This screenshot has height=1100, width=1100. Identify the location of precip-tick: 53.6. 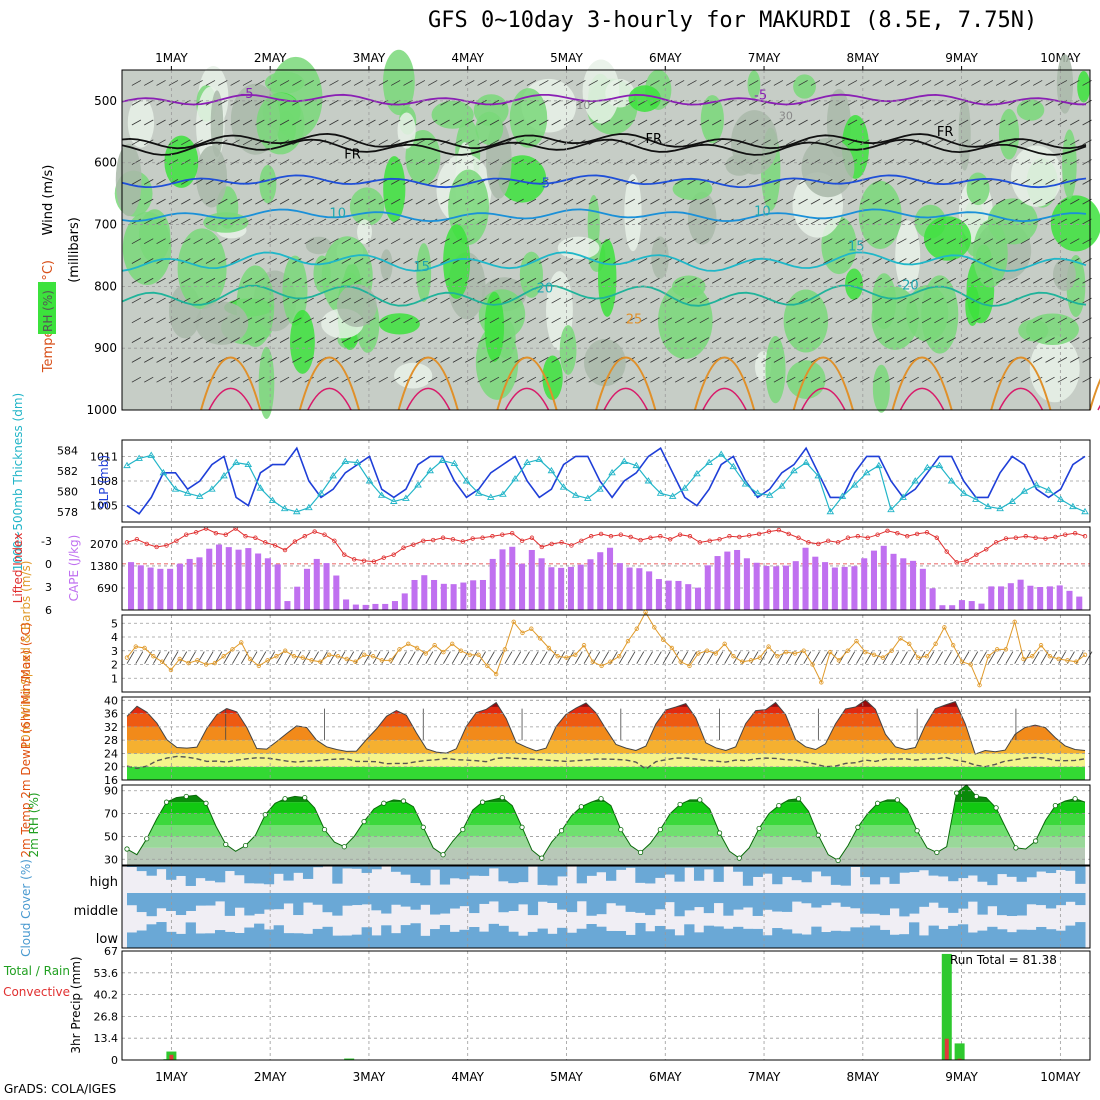
(106, 973).